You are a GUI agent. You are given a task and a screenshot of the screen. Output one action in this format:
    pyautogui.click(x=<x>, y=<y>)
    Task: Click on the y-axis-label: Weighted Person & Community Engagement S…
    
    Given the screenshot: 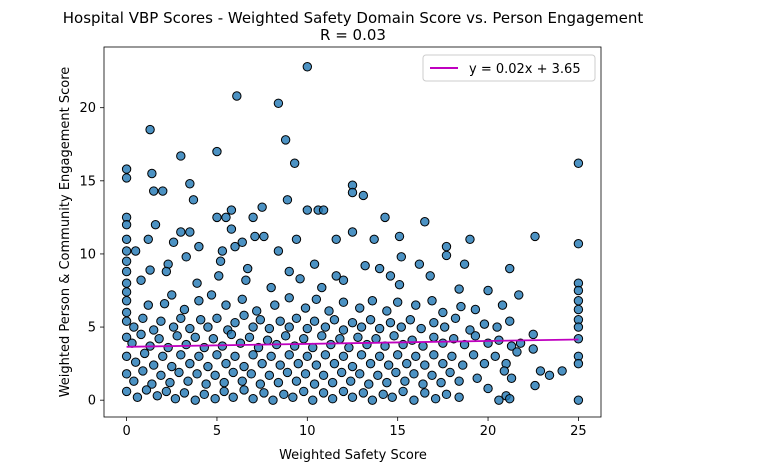 What is the action you would take?
    pyautogui.click(x=65, y=232)
    